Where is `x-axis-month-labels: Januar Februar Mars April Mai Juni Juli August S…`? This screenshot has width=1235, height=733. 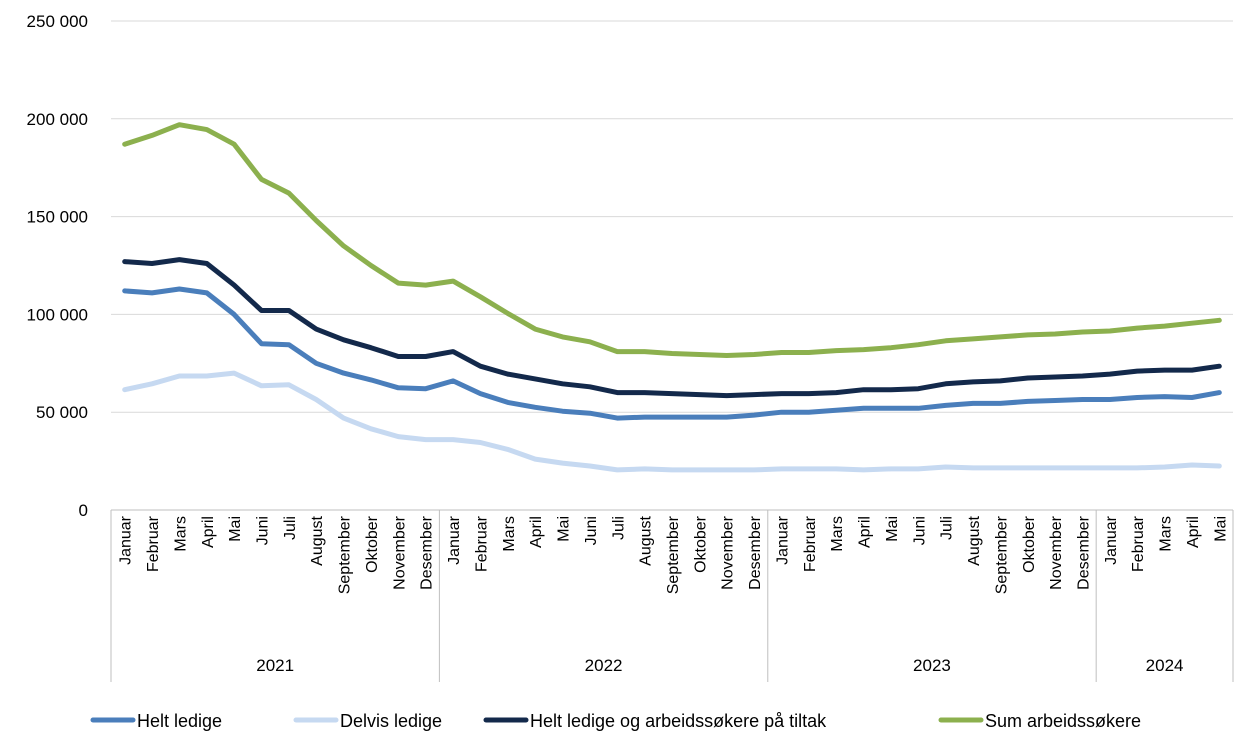
x-axis-month-labels: Januar Februar Mars April Mai Juni Juli August S… is located at coordinates (674, 554).